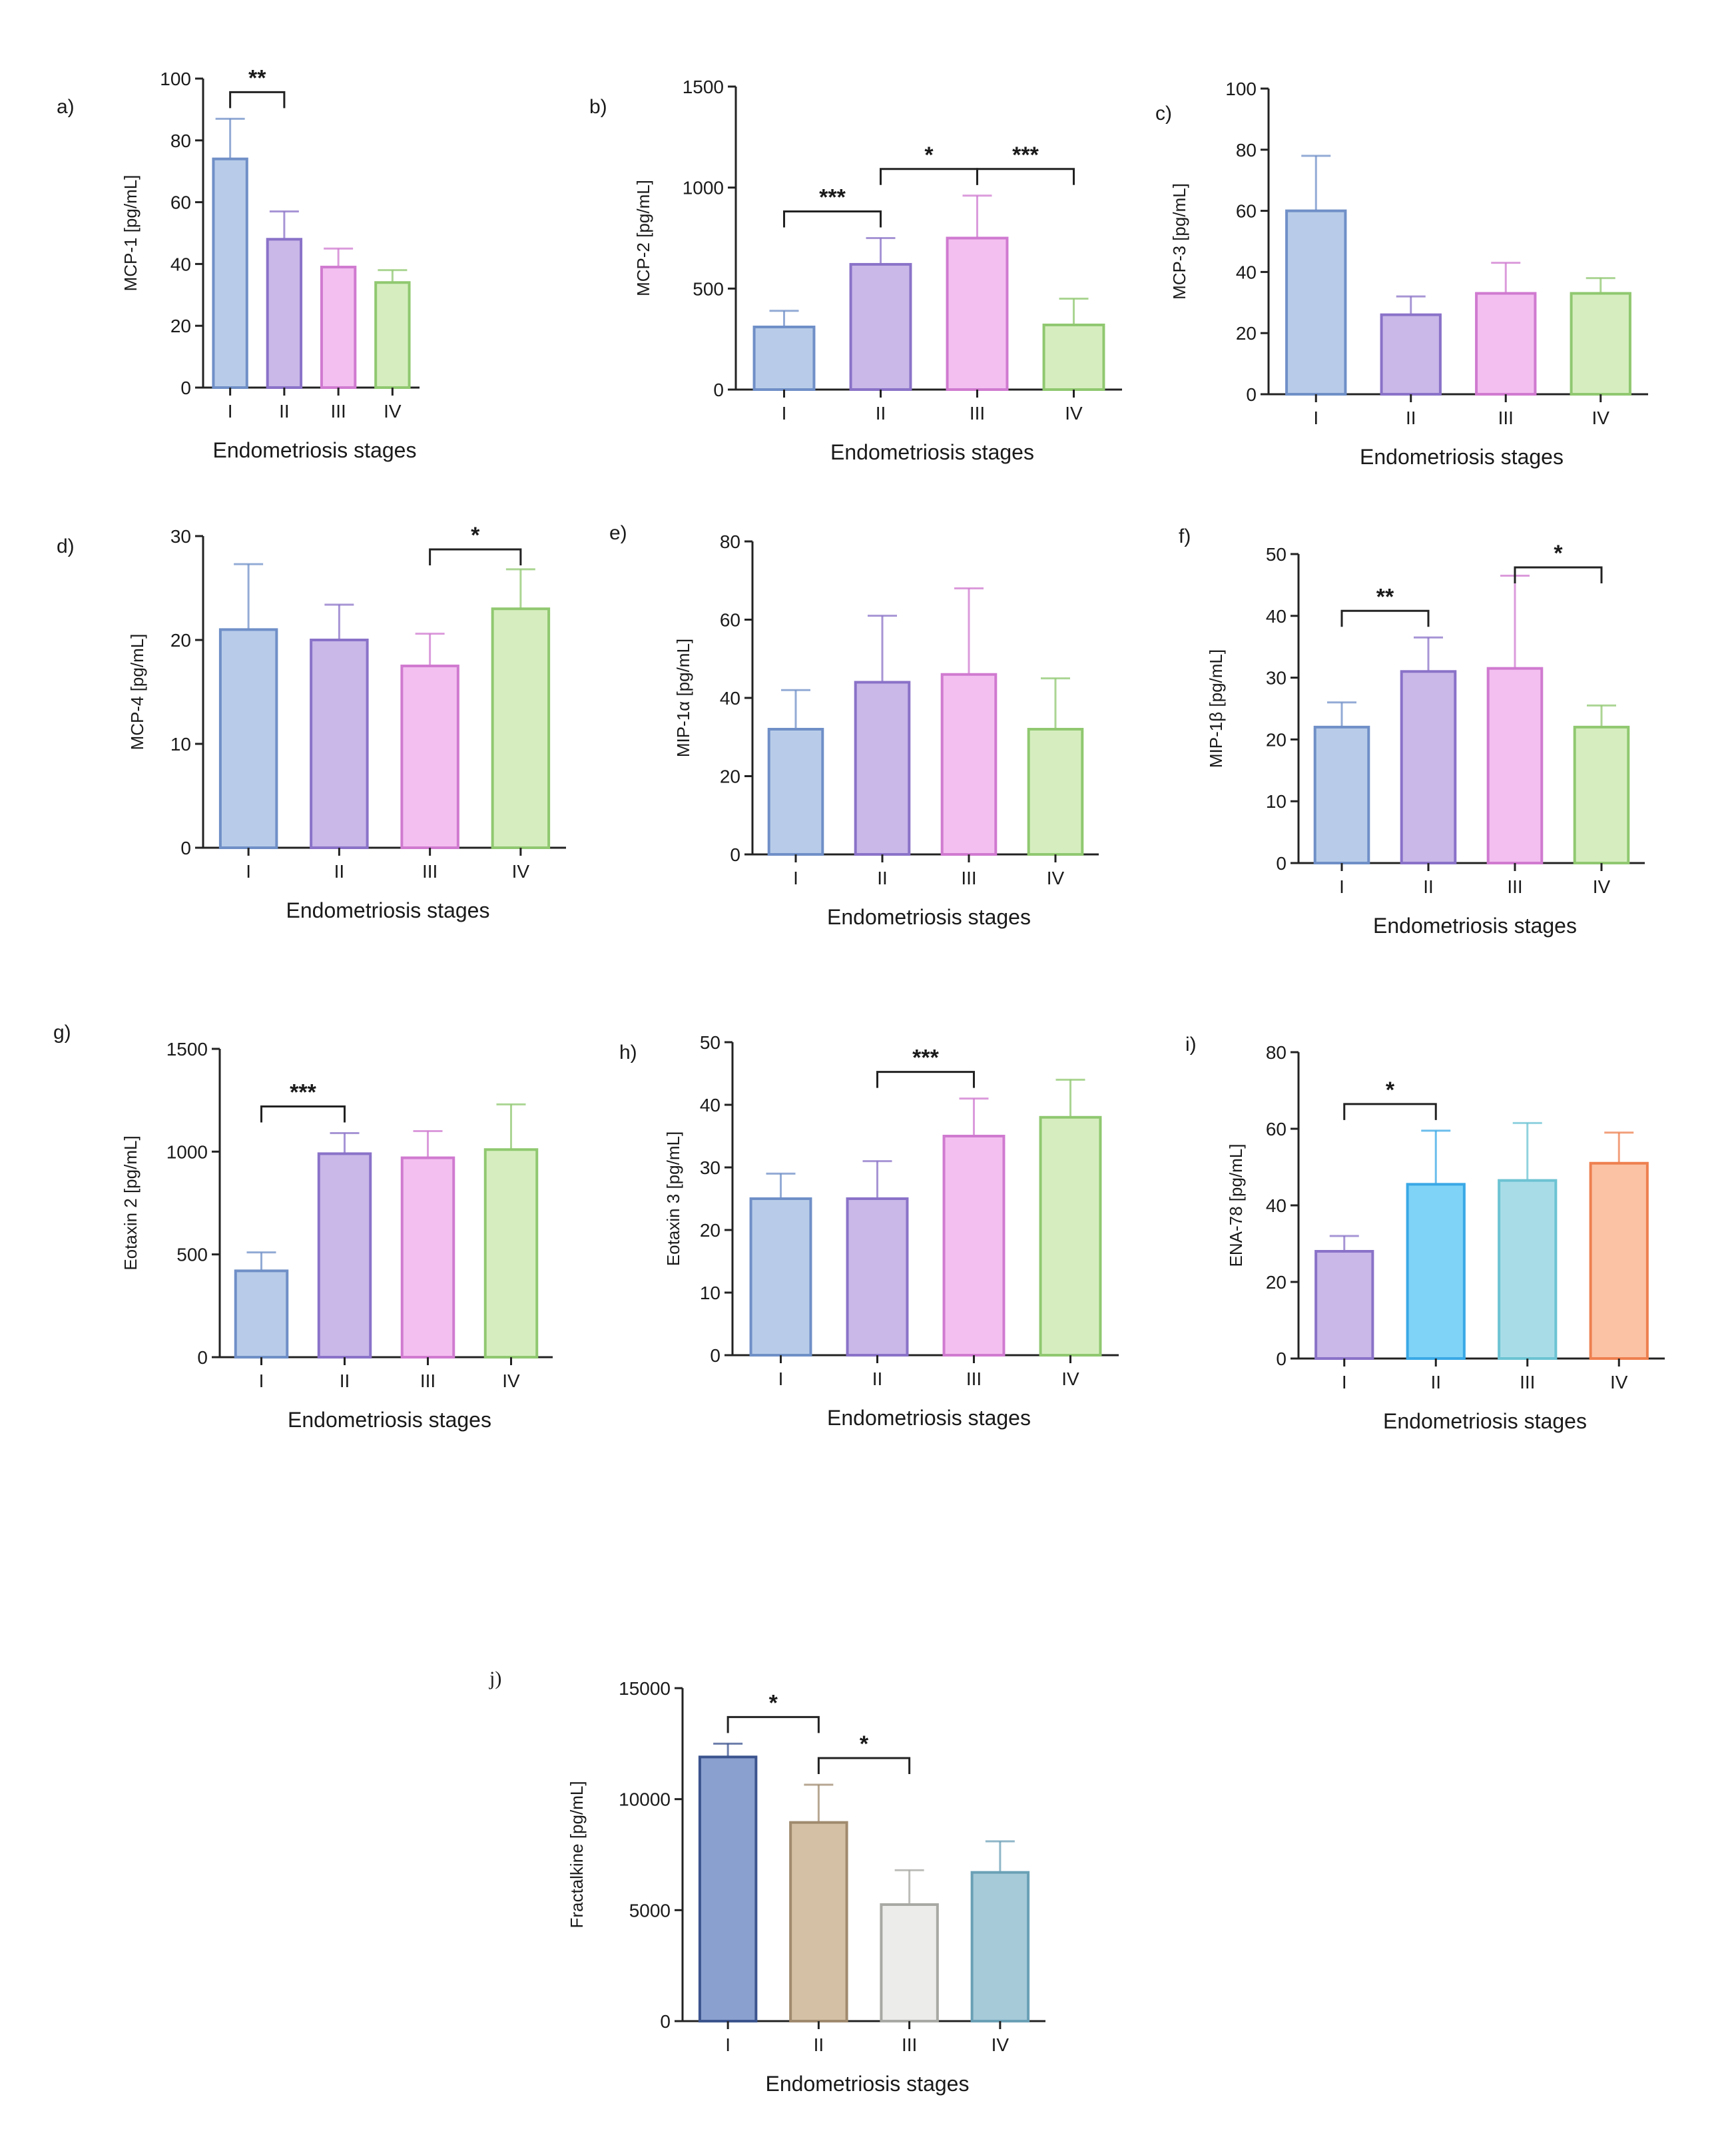  What do you see at coordinates (673, 1198) in the screenshot?
I see `y-axis-title: Eotaxin 3 [pg/mL]` at bounding box center [673, 1198].